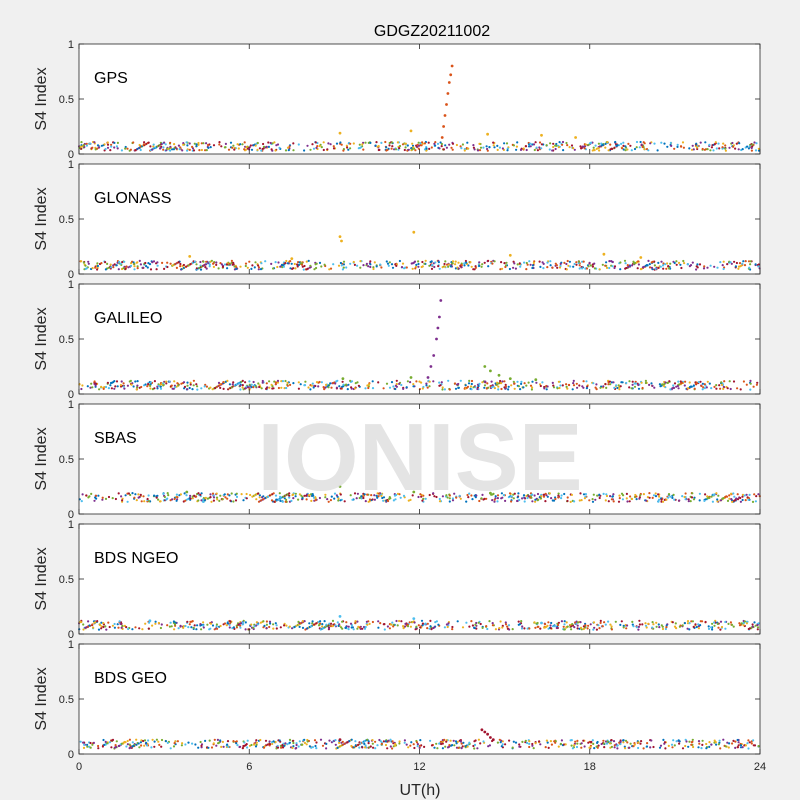 The width and height of the screenshot is (800, 800). What do you see at coordinates (590, 767) in the screenshot?
I see `x-tick-label: 18` at bounding box center [590, 767].